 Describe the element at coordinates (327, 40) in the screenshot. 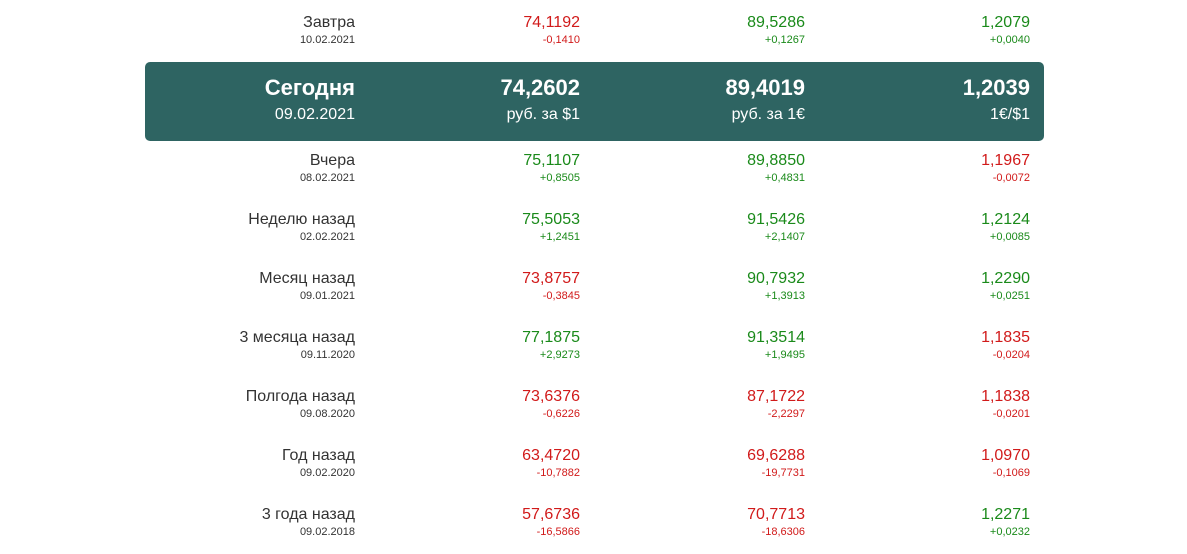

I see `period-date: 10.02.2021` at that location.